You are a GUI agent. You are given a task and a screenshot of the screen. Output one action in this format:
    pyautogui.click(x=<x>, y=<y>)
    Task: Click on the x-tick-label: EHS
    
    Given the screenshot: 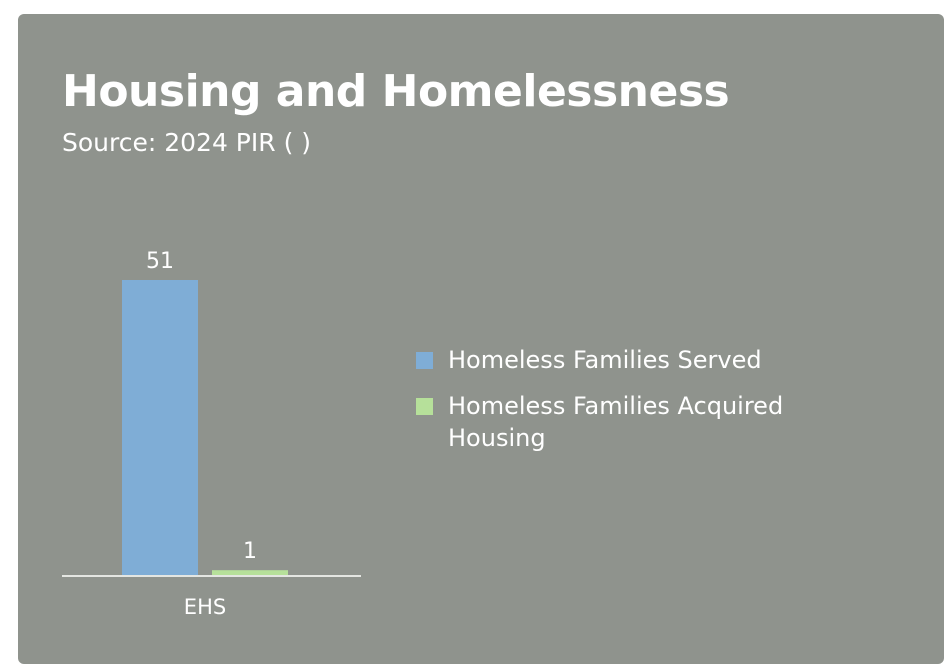 What is the action you would take?
    pyautogui.click(x=205, y=607)
    